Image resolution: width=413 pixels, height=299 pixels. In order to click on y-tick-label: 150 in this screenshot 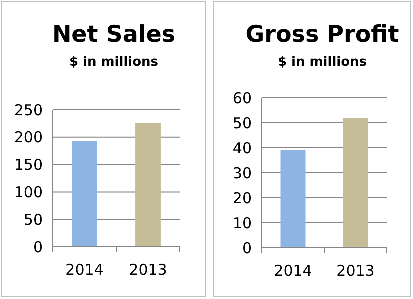, I will do `click(28, 165)`.